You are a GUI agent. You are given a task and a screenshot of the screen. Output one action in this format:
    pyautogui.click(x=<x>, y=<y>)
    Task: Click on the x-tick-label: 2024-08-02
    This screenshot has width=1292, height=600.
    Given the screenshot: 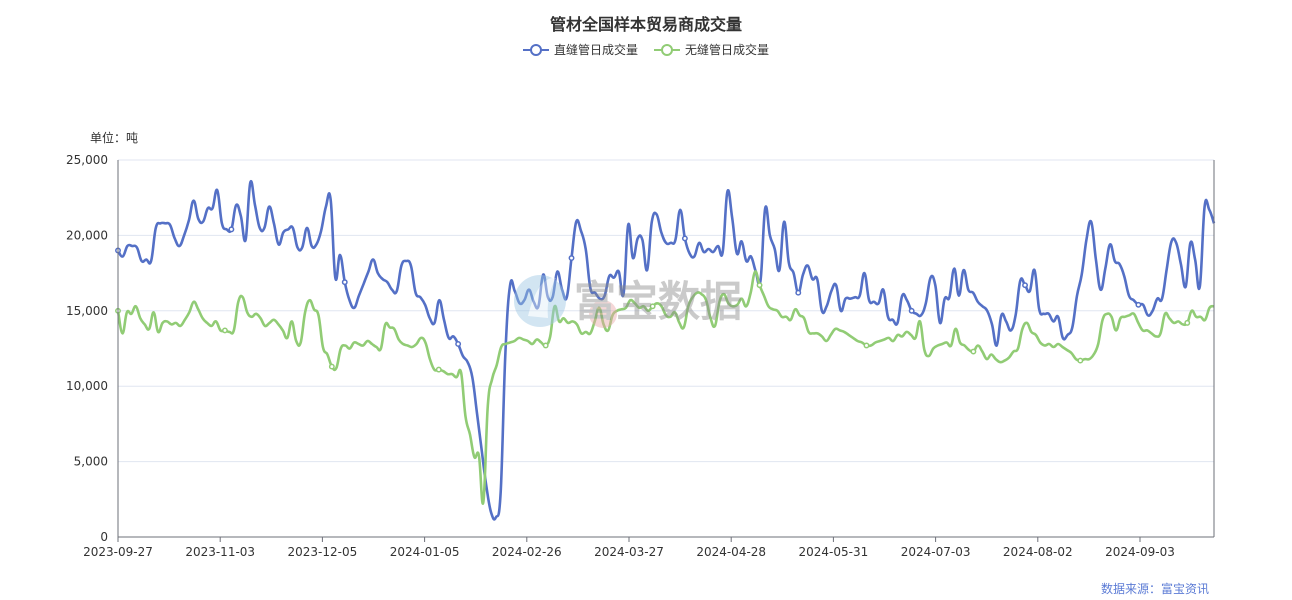 What is the action you would take?
    pyautogui.click(x=1038, y=552)
    